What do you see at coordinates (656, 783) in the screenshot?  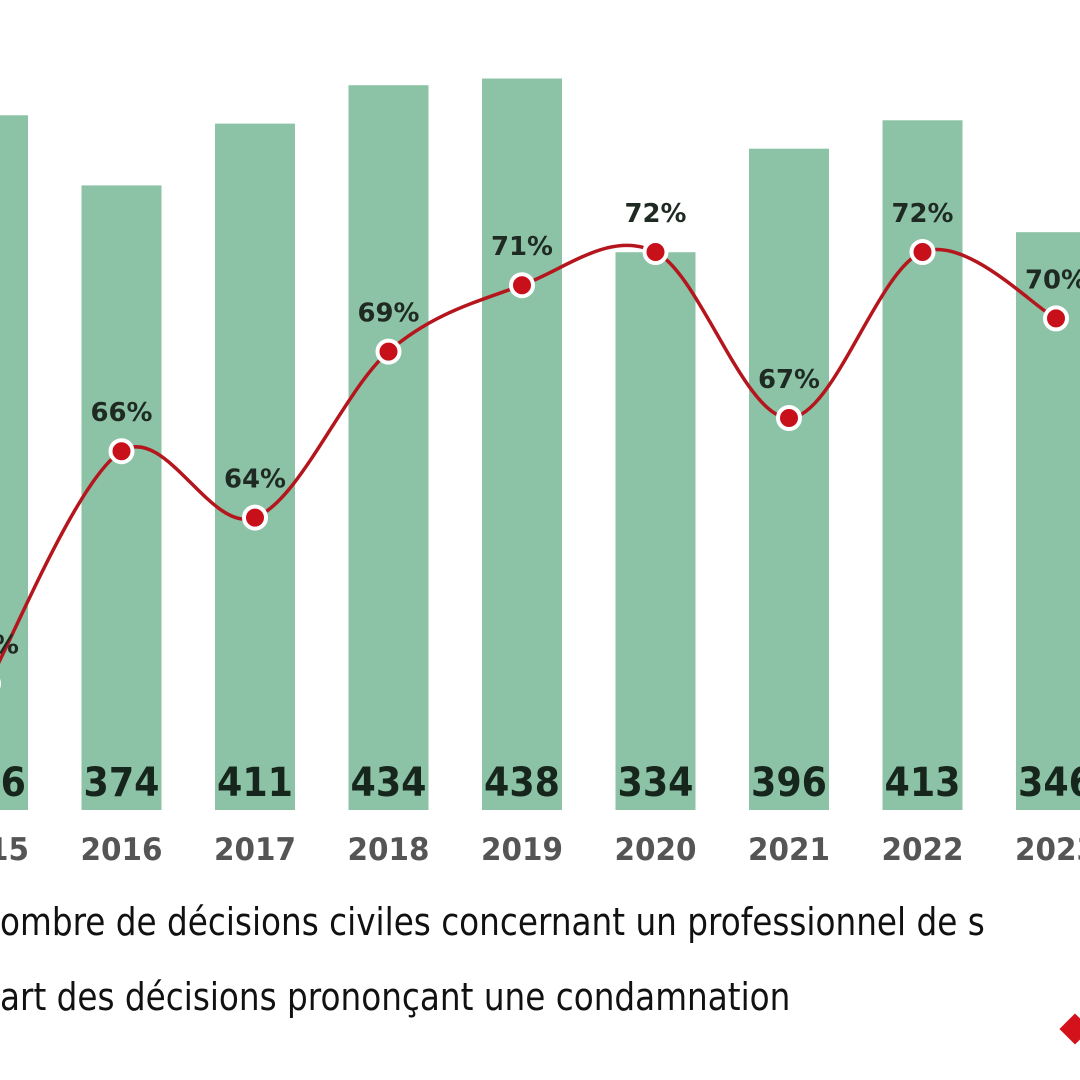 I see `bar-value-label: 334` at bounding box center [656, 783].